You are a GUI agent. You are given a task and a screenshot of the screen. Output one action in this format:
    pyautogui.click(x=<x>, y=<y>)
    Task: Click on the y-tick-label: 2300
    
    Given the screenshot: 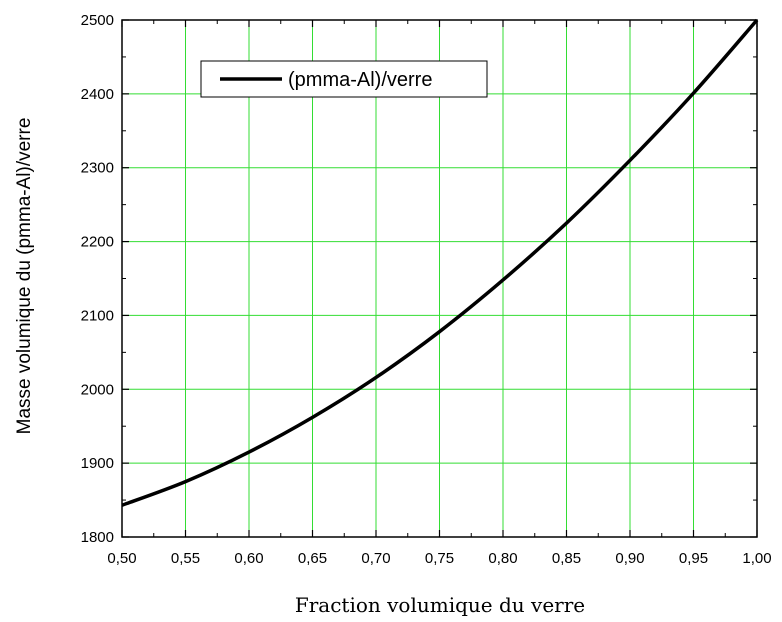 What is the action you would take?
    pyautogui.click(x=97, y=168)
    